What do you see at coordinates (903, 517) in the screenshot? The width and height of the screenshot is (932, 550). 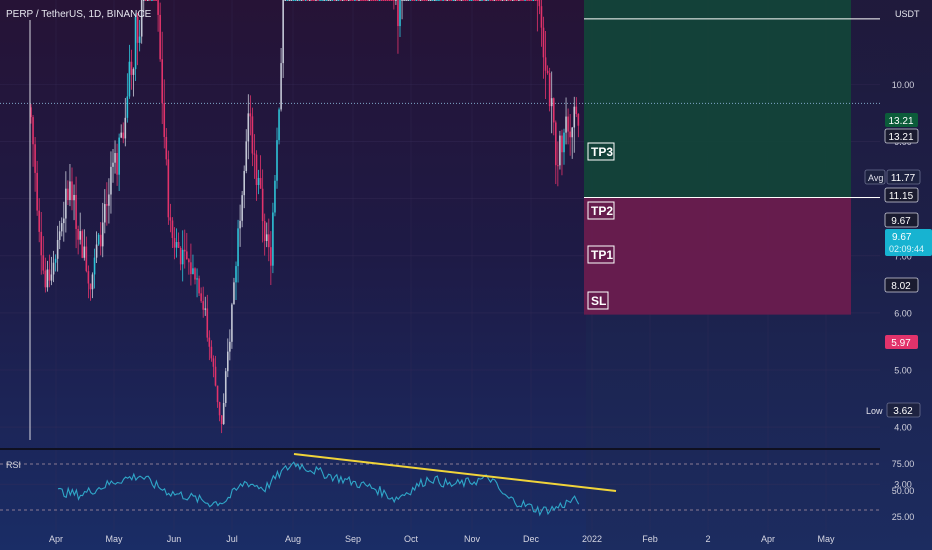 I see `rsi-tick-label: 25.00` at bounding box center [903, 517].